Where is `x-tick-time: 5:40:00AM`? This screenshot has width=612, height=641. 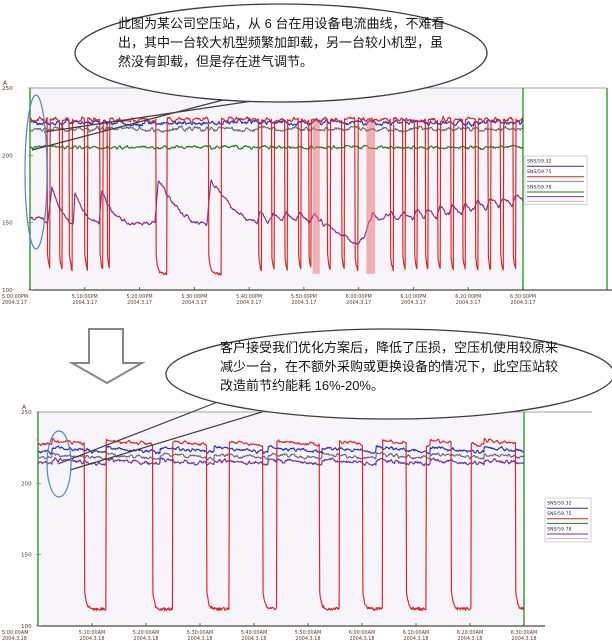
x-tick-time: 5:40:00AM is located at coordinates (254, 633).